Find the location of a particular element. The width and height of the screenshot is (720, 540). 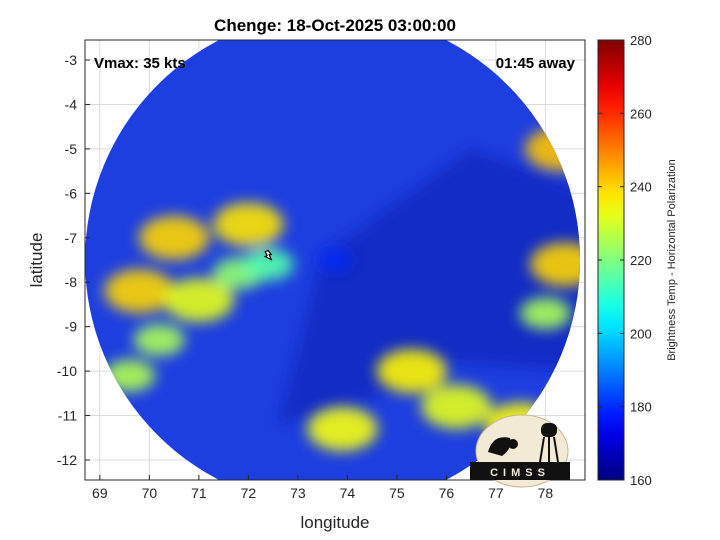

x-axis-ticks: 69 70 71 72 73 74 75 76 77 78 is located at coordinates (322, 488).